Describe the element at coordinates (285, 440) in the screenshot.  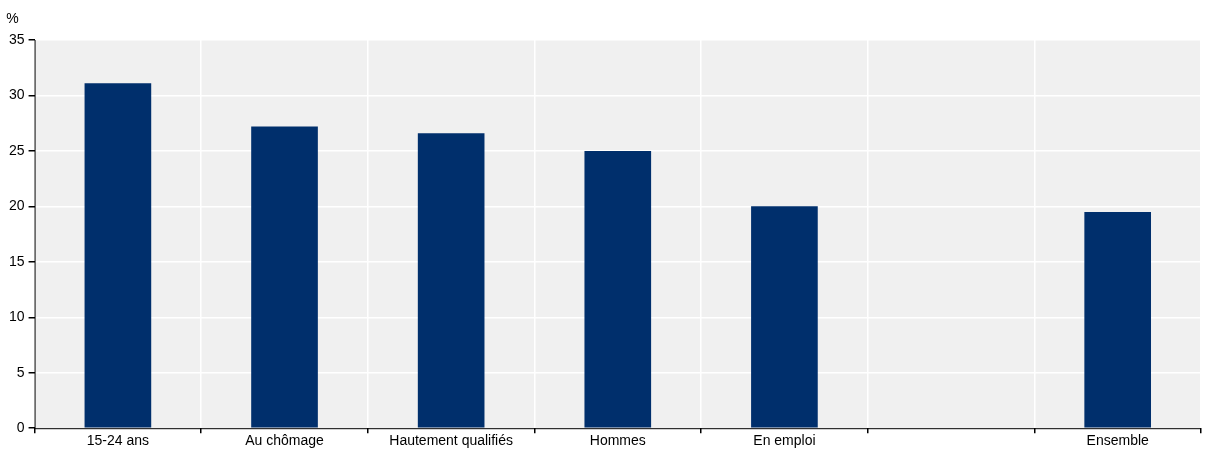
I see `x-tick-label: Au chômage` at that location.